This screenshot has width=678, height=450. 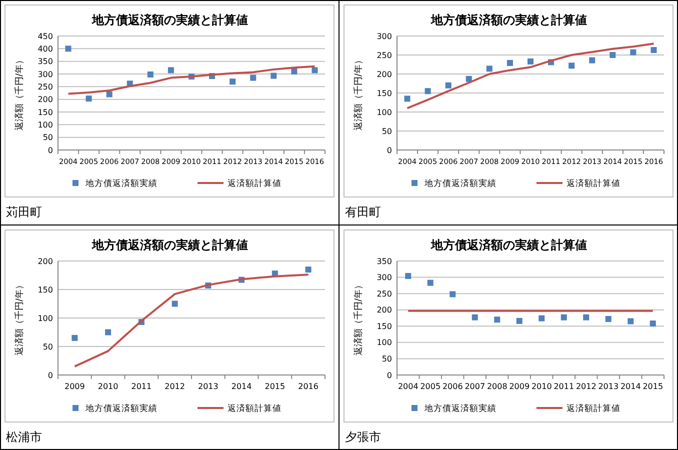 I want to click on x-tick-label: 2005, so click(x=430, y=386).